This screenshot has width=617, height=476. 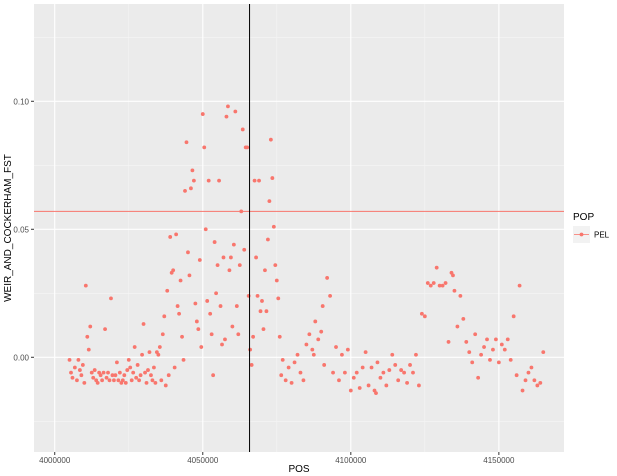 What do you see at coordinates (602, 235) in the screenshot?
I see `legend-label: PEL` at bounding box center [602, 235].